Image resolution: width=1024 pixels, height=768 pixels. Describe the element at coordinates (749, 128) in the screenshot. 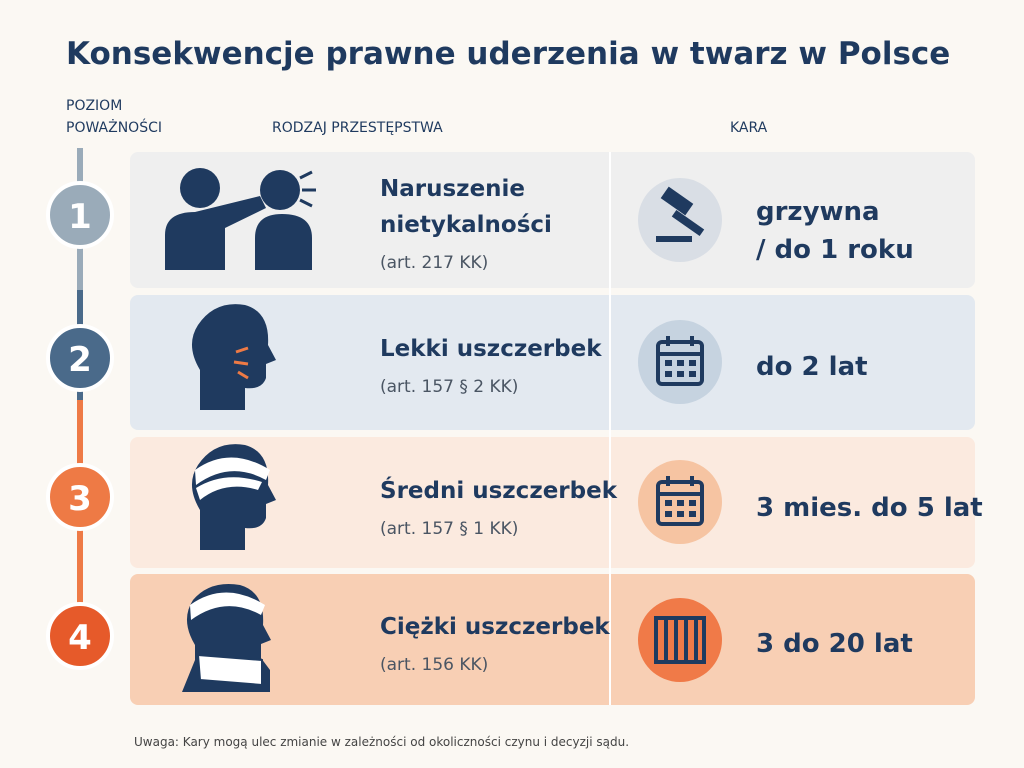

I see `column-header: KARA` at that location.